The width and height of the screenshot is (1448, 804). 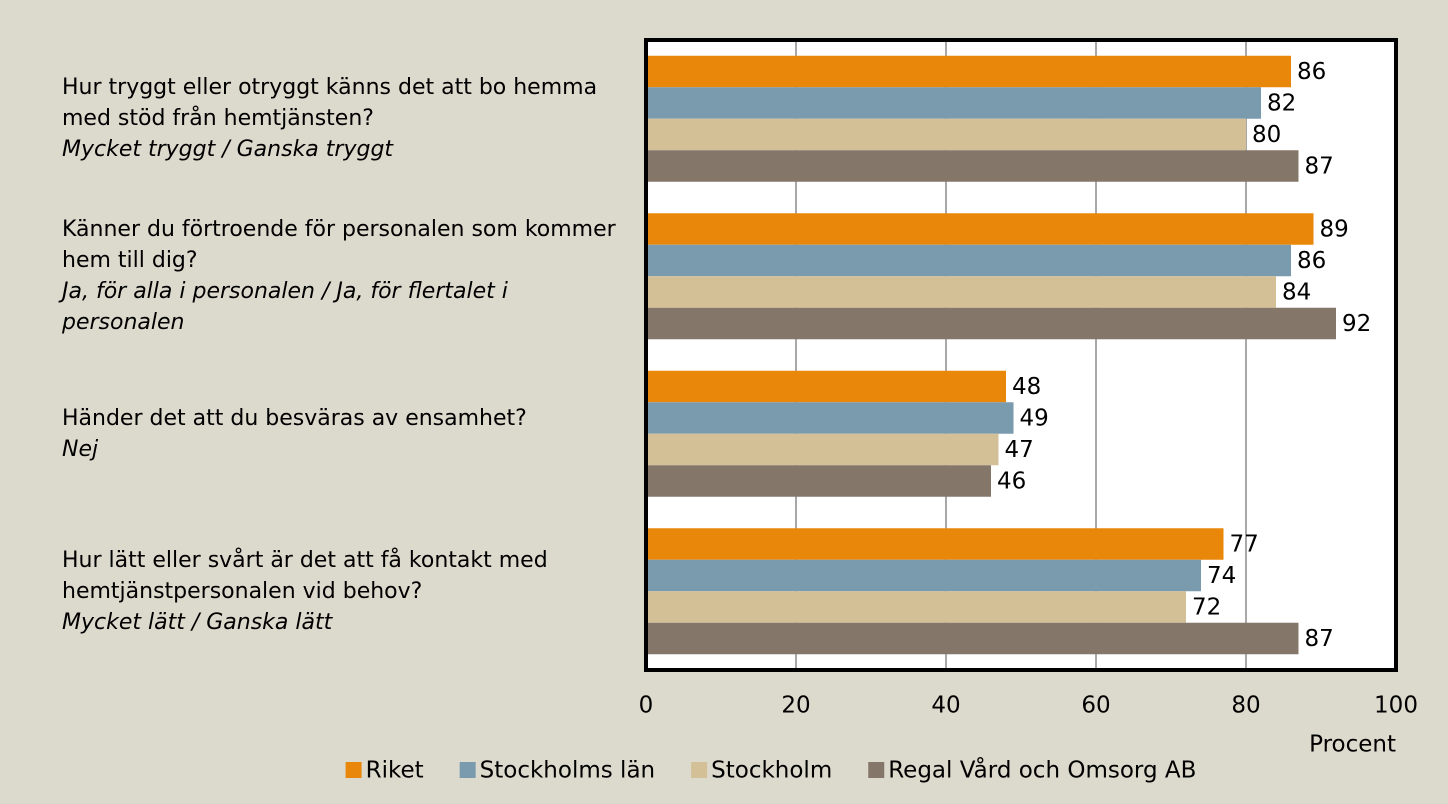 What do you see at coordinates (1034, 419) in the screenshot?
I see `value-label: 49` at bounding box center [1034, 419].